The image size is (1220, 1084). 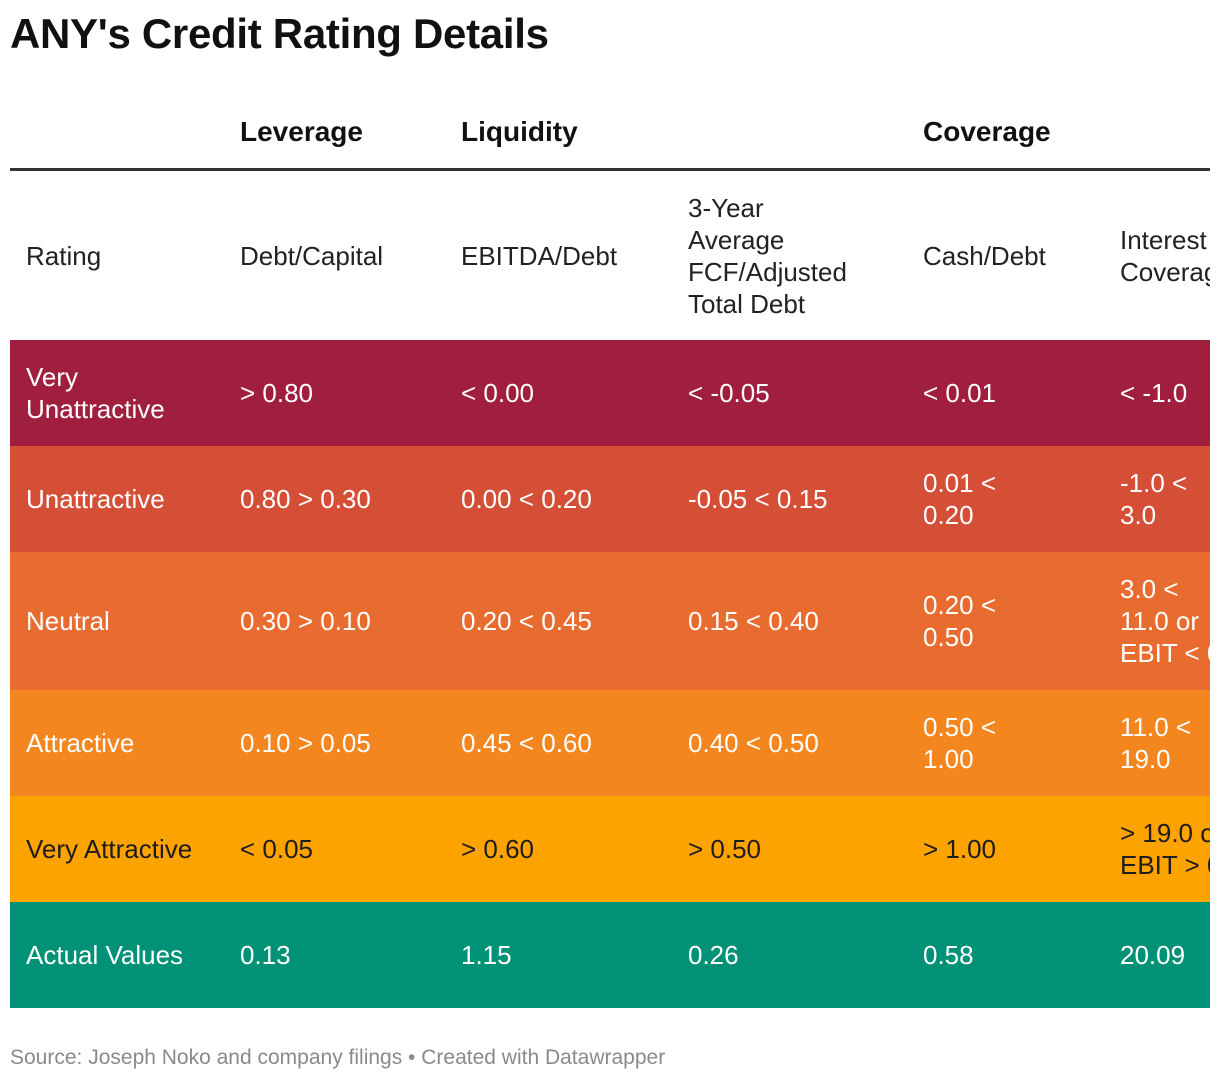 I want to click on row-label: Unattractive, so click(x=95, y=499).